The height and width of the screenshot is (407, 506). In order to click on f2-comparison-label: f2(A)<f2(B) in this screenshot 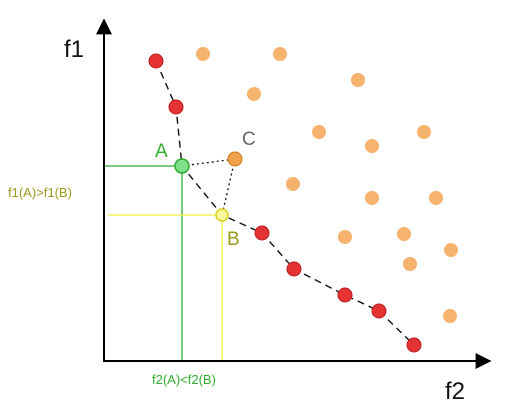, I will do `click(184, 379)`.